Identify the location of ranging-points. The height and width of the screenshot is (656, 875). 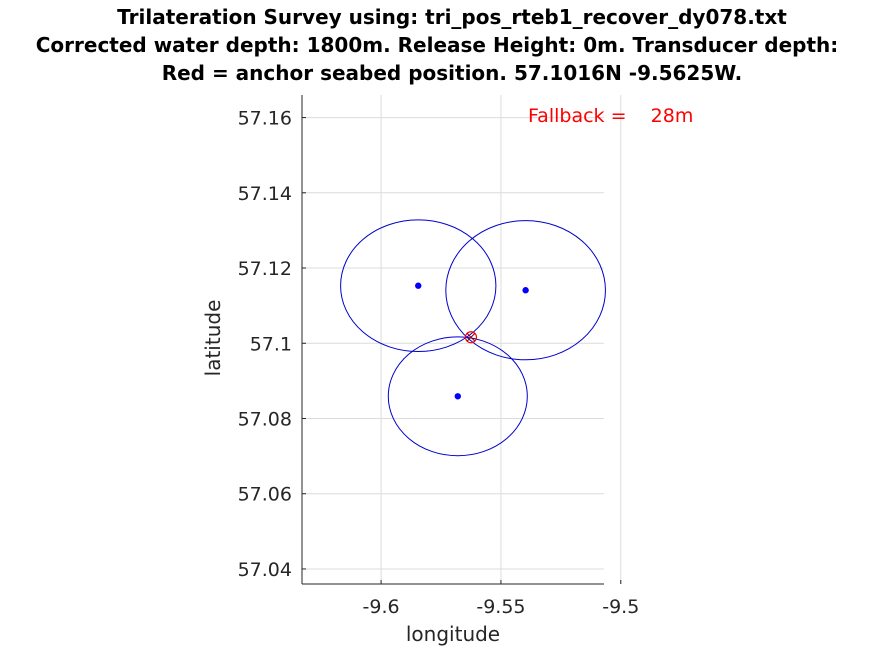
(472, 341).